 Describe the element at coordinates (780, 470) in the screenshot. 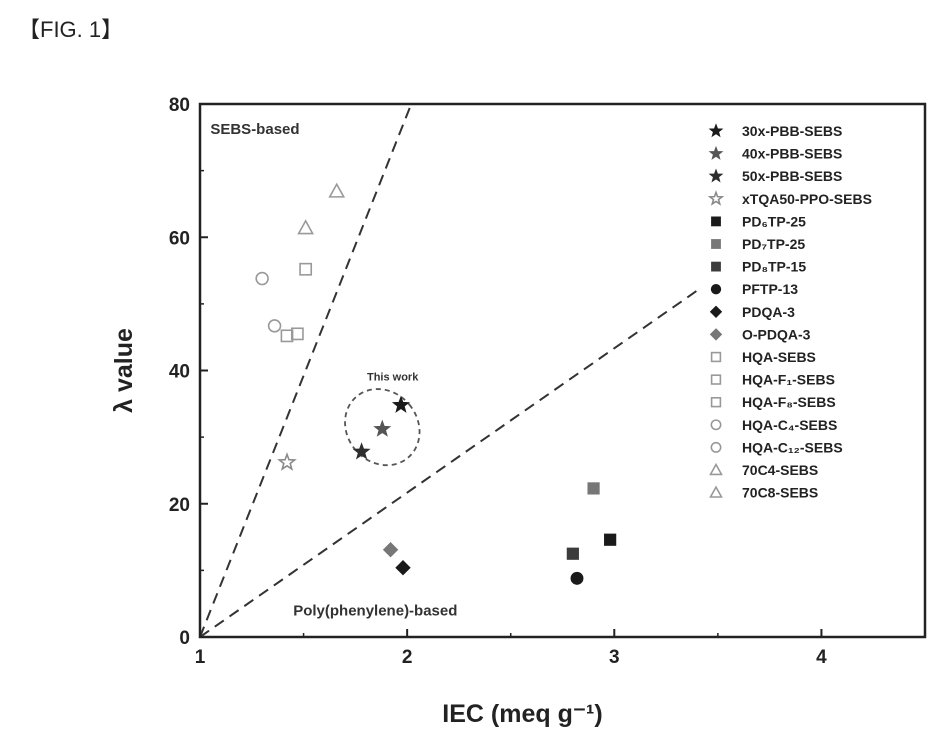

I see `legend-label: 70C4-SEBS` at that location.